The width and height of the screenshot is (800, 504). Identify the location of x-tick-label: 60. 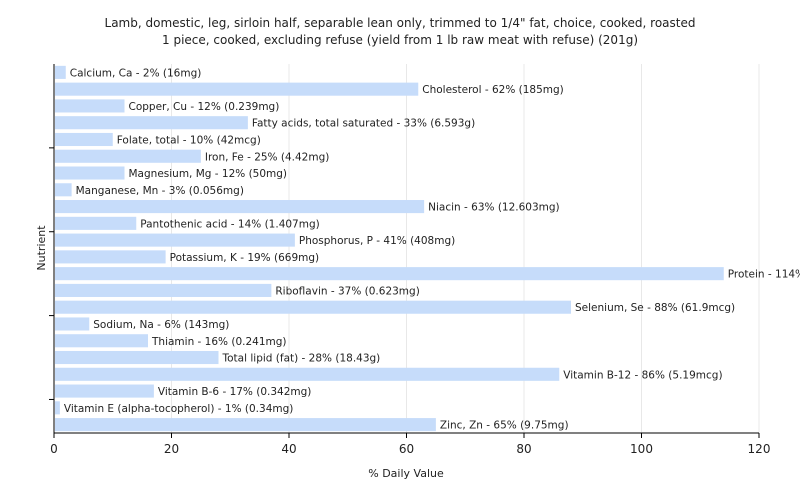
(406, 449).